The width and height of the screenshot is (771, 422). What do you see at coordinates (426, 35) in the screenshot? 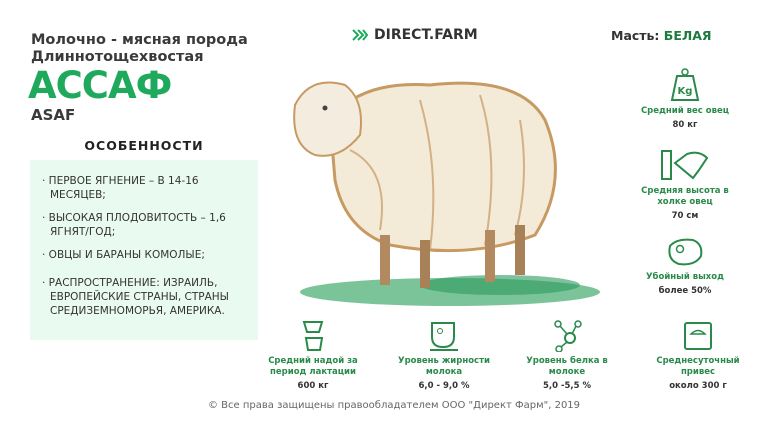
I see `logo-text: DIRECT.FARM` at bounding box center [426, 35].